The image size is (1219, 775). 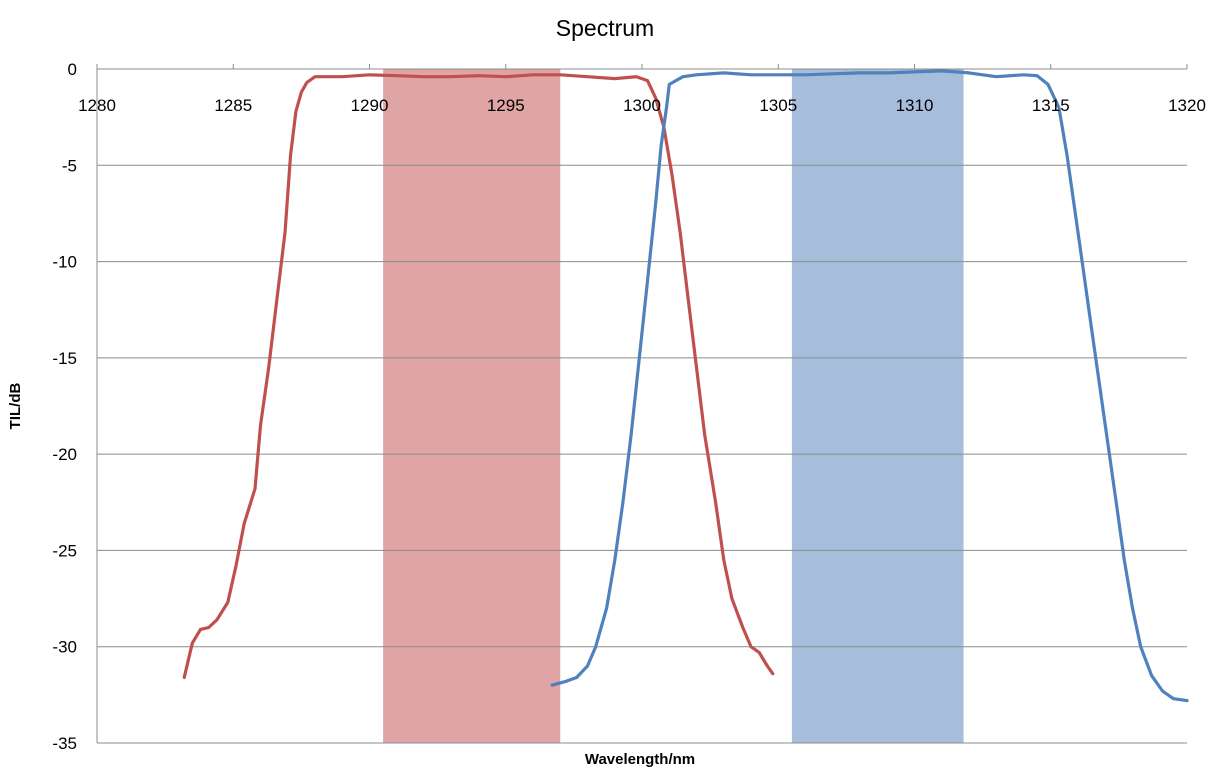 I want to click on x-tick-label: 1300, so click(x=642, y=105).